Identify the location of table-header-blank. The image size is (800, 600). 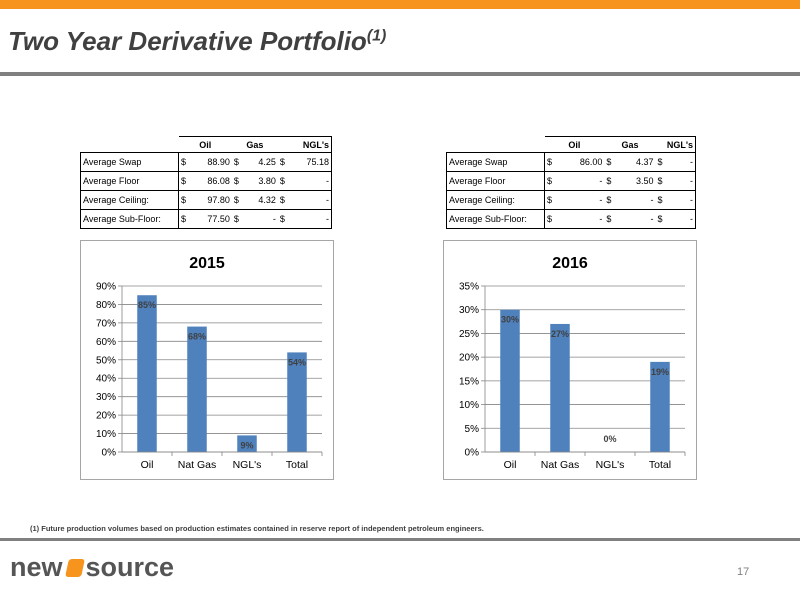
(495, 144).